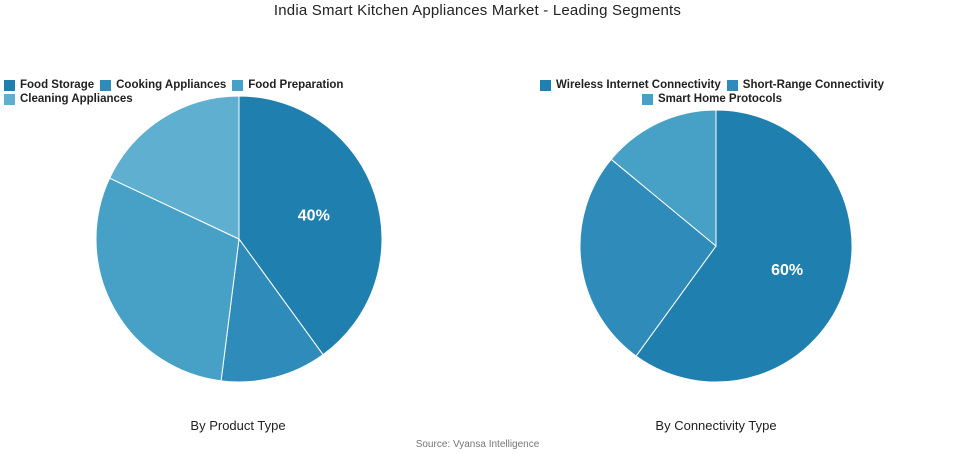 Image resolution: width=955 pixels, height=454 pixels. What do you see at coordinates (716, 425) in the screenshot?
I see `caption-connectivity-type: By Connectivity Type` at bounding box center [716, 425].